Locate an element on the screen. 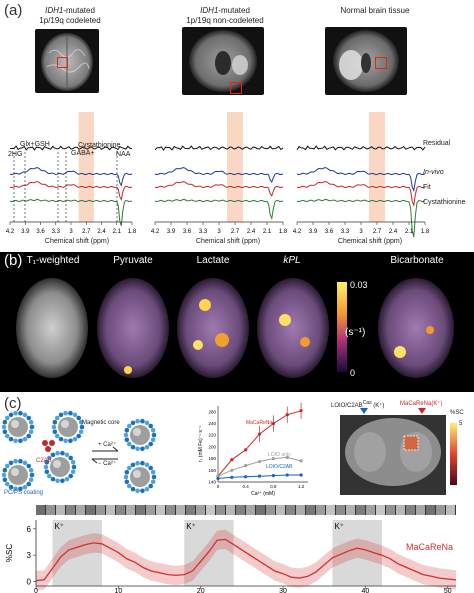 The height and width of the screenshot is (593, 474). mini-ytick: 260 is located at coordinates (212, 411).